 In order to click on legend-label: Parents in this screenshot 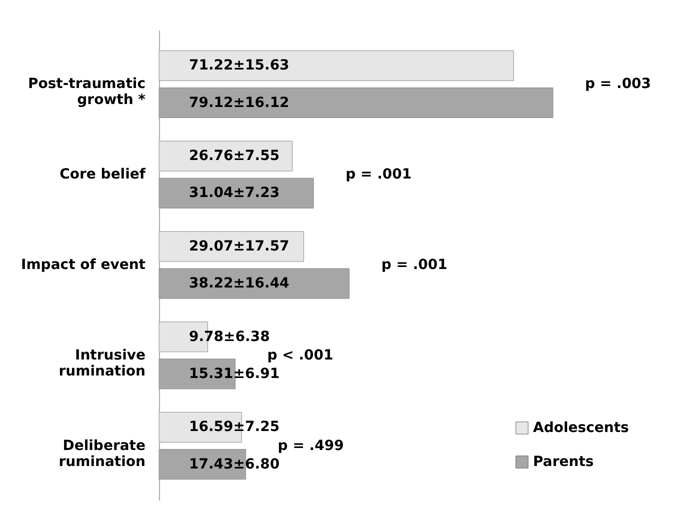, I will do `click(563, 462)`.